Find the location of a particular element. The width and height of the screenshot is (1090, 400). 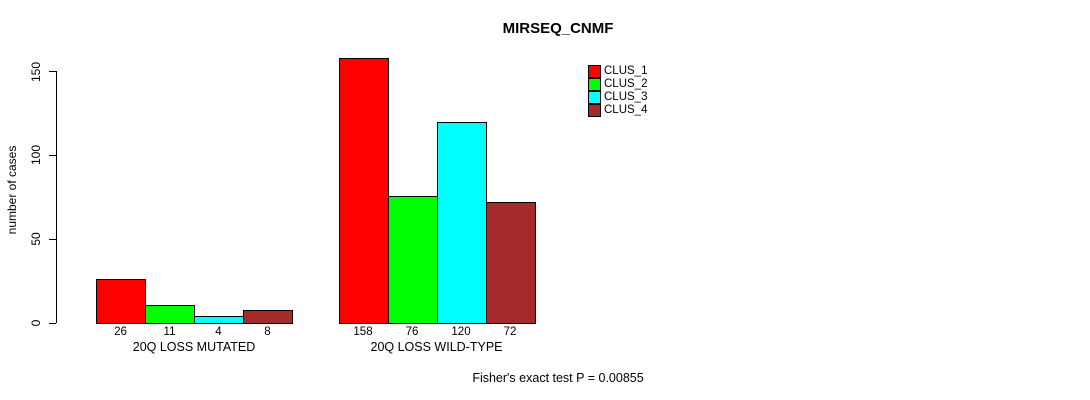

bar-value-label: 4 is located at coordinates (218, 331).